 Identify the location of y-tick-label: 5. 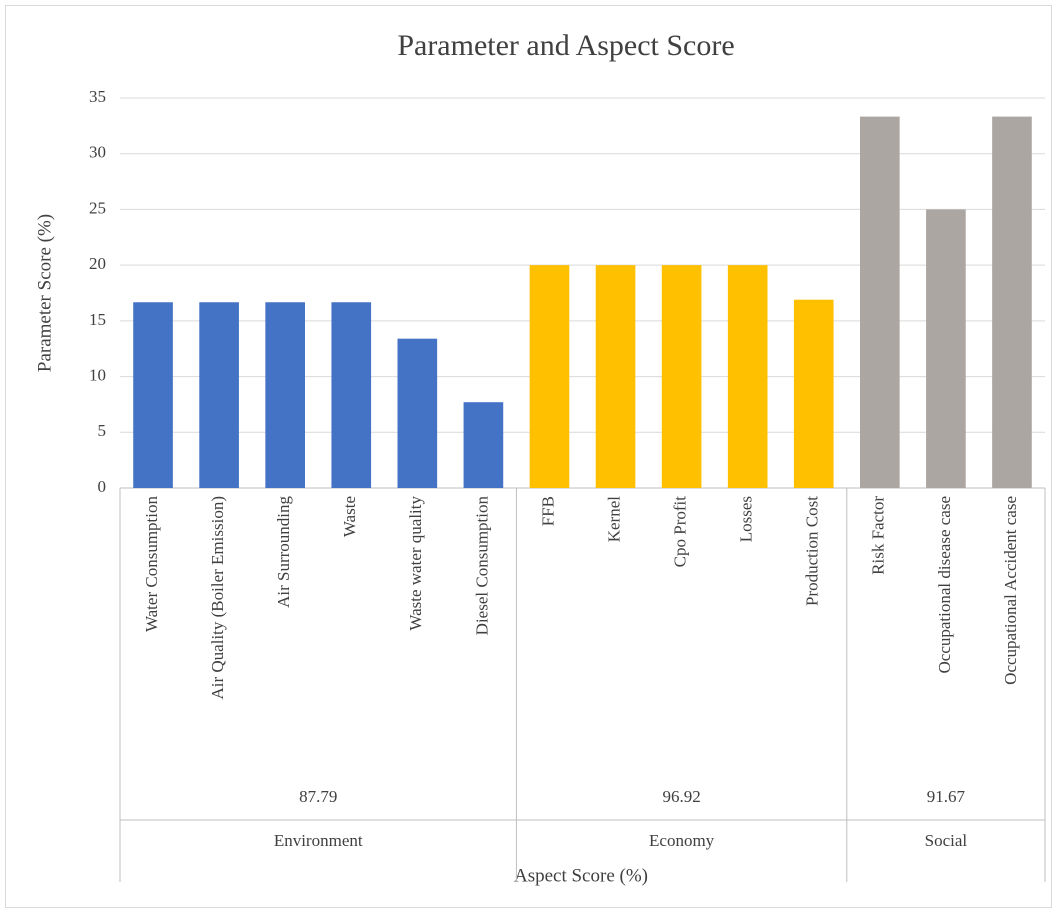
(102, 430).